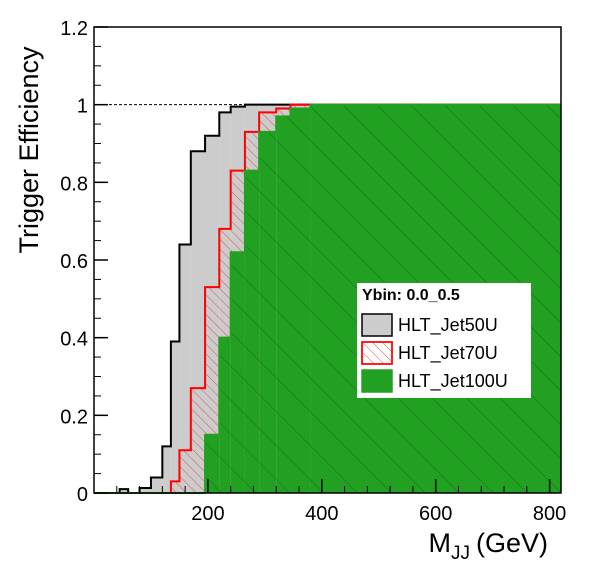 The height and width of the screenshot is (572, 591). I want to click on y-tick-label: 0.2, so click(74, 417).